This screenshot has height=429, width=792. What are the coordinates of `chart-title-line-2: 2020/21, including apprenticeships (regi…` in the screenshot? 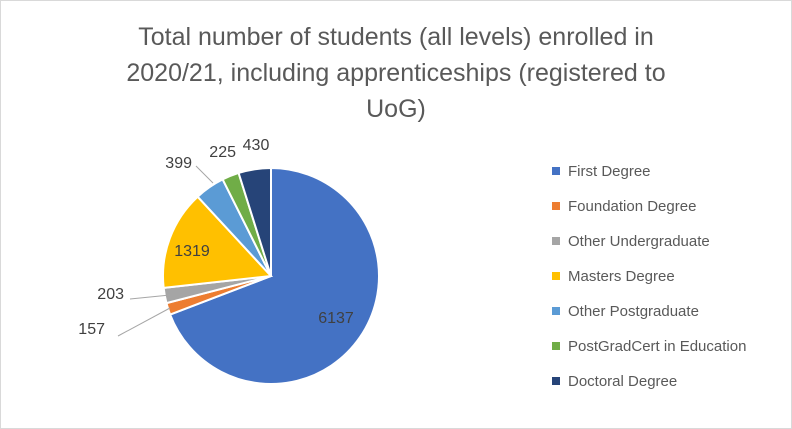 It's located at (396, 73).